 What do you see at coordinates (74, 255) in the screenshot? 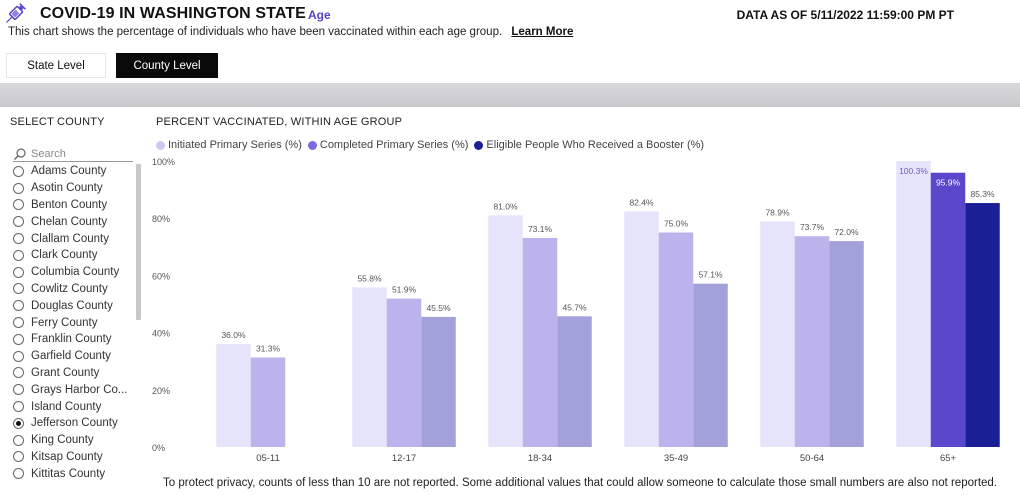
I see `county-item: Clark County` at bounding box center [74, 255].